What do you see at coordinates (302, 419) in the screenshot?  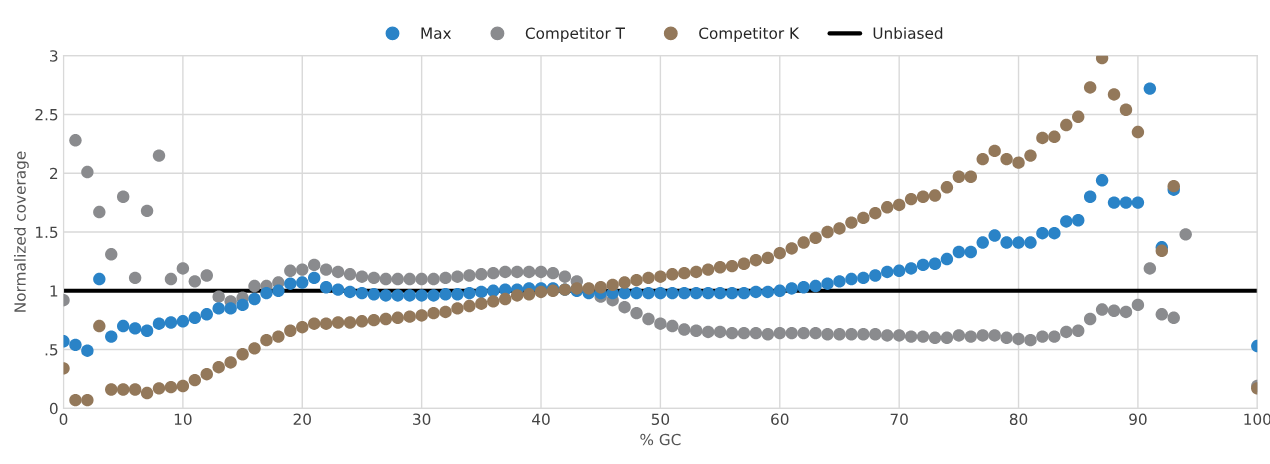 I see `x-tick-label: 20` at bounding box center [302, 419].